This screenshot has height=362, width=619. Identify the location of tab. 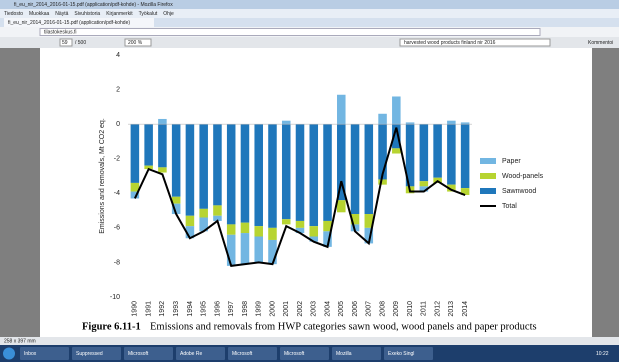
(79, 22).